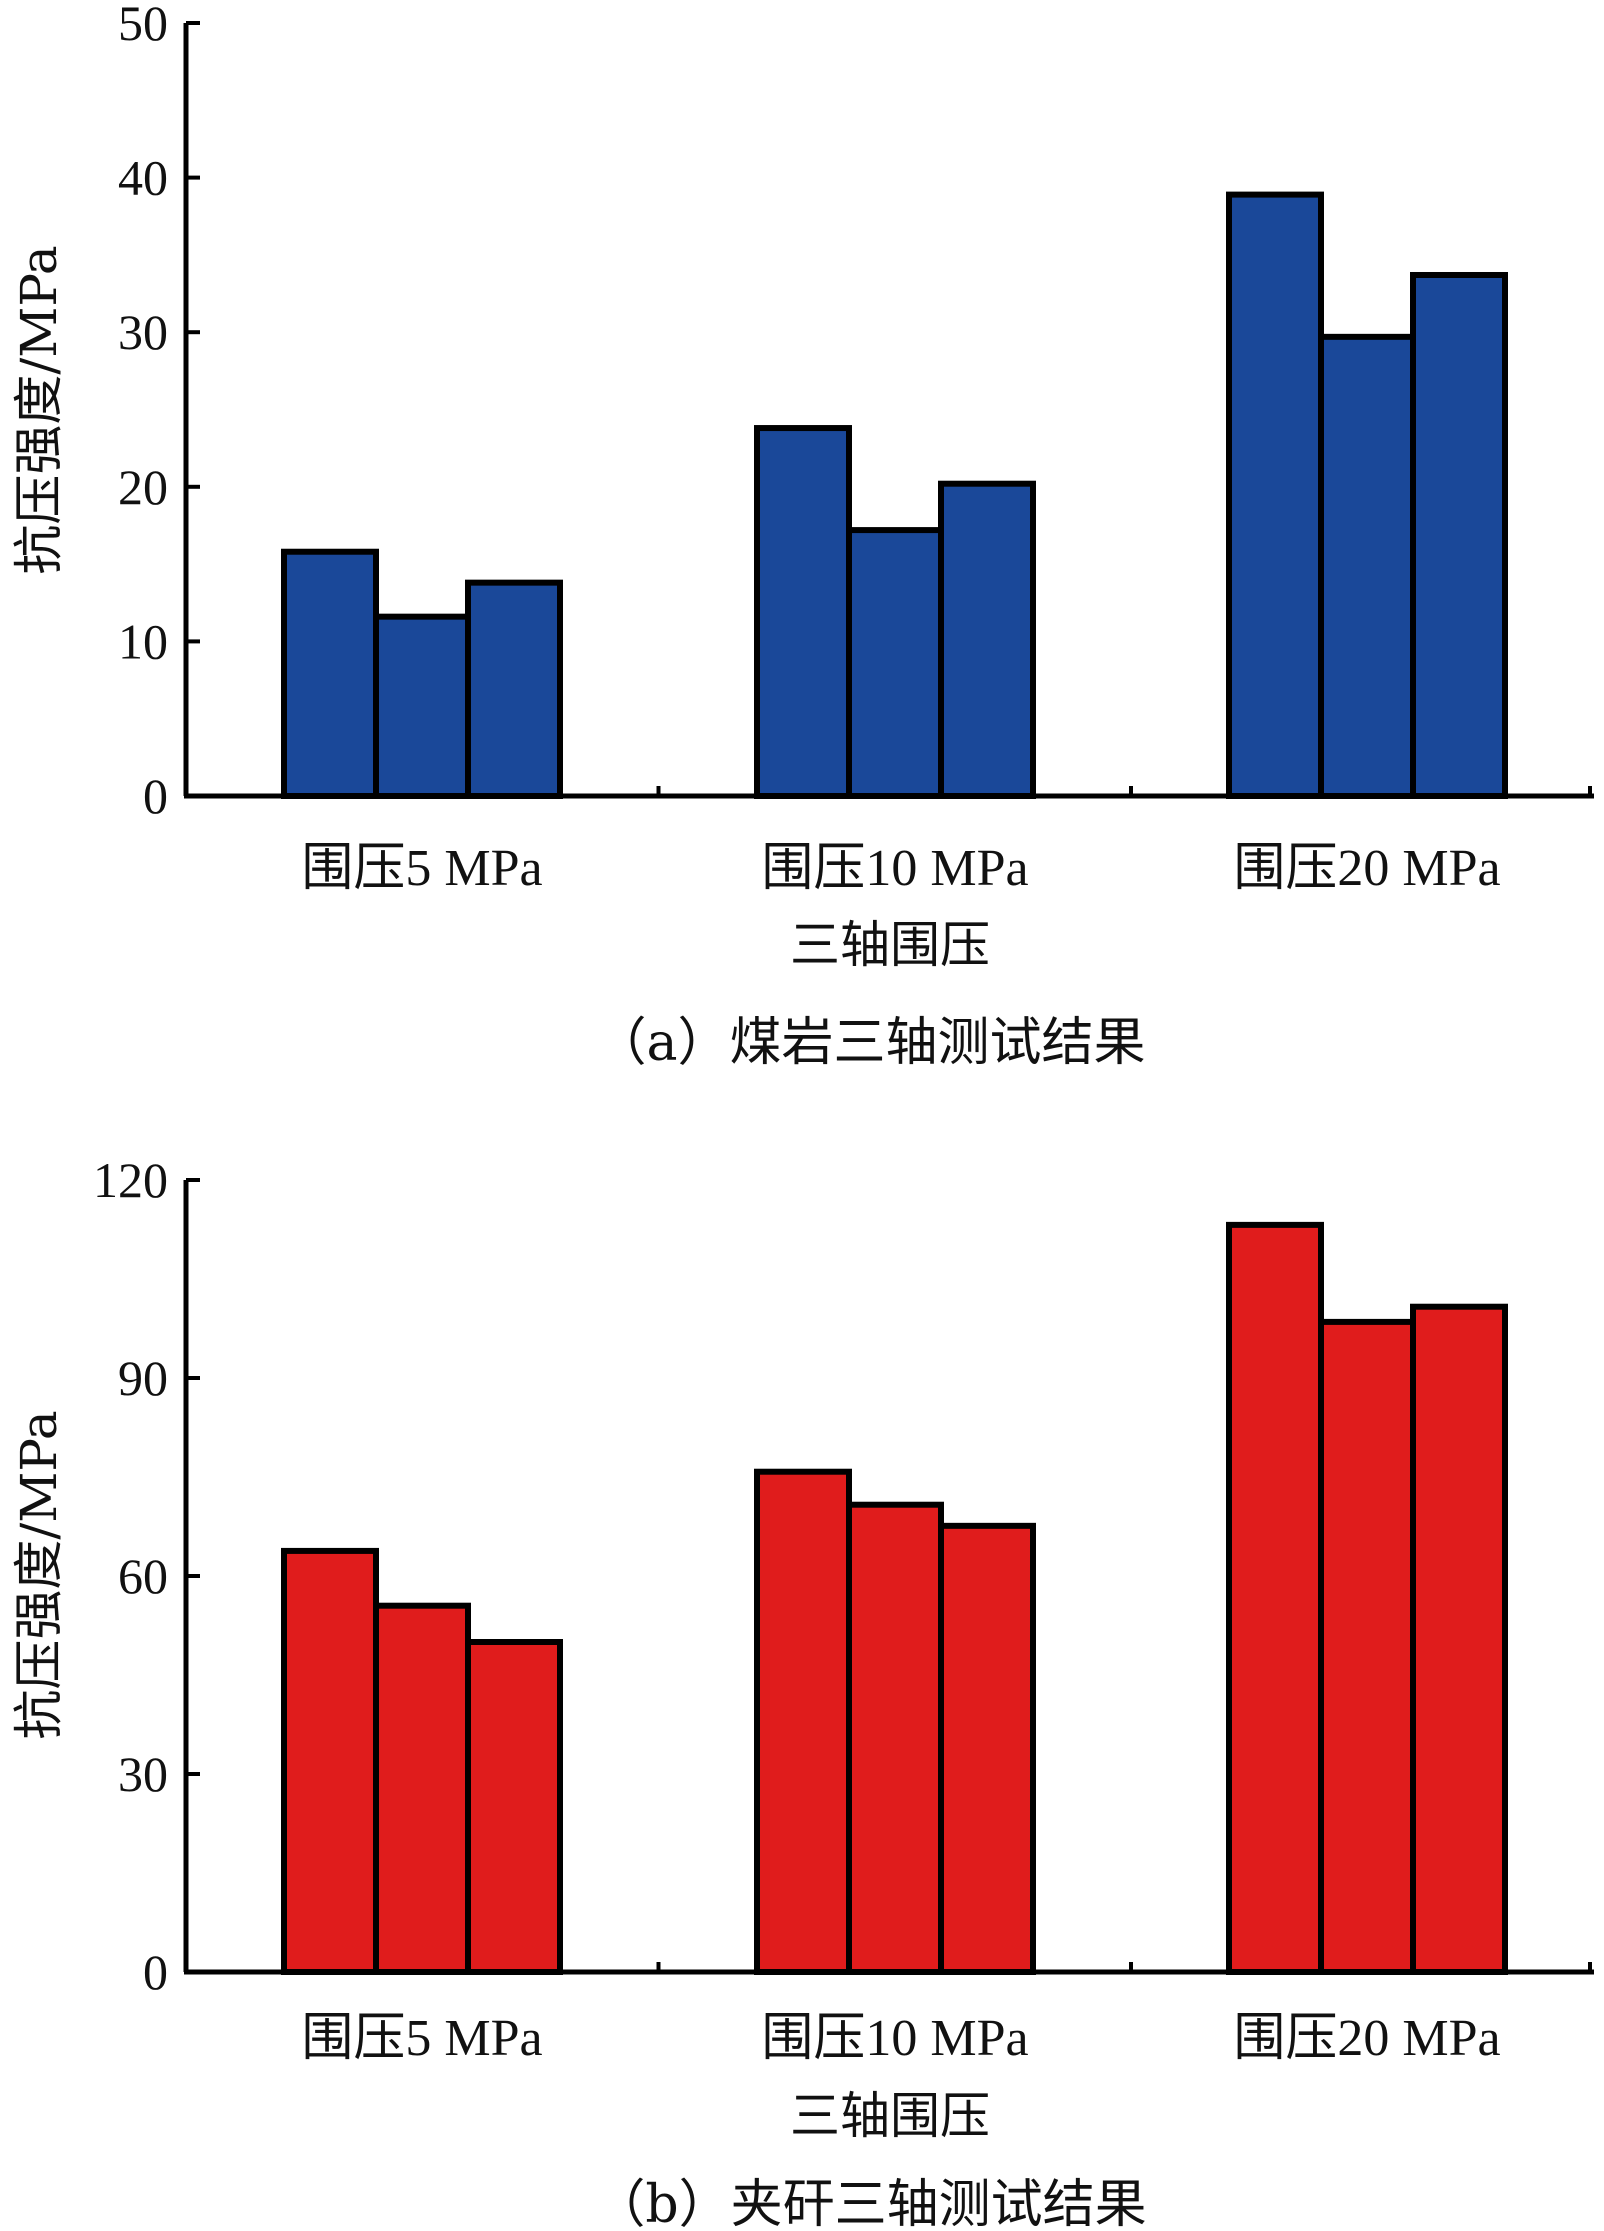  Describe the element at coordinates (869, 1043) in the screenshot. I see `figure-caption: （a）煤岩三轴测试结果` at that location.